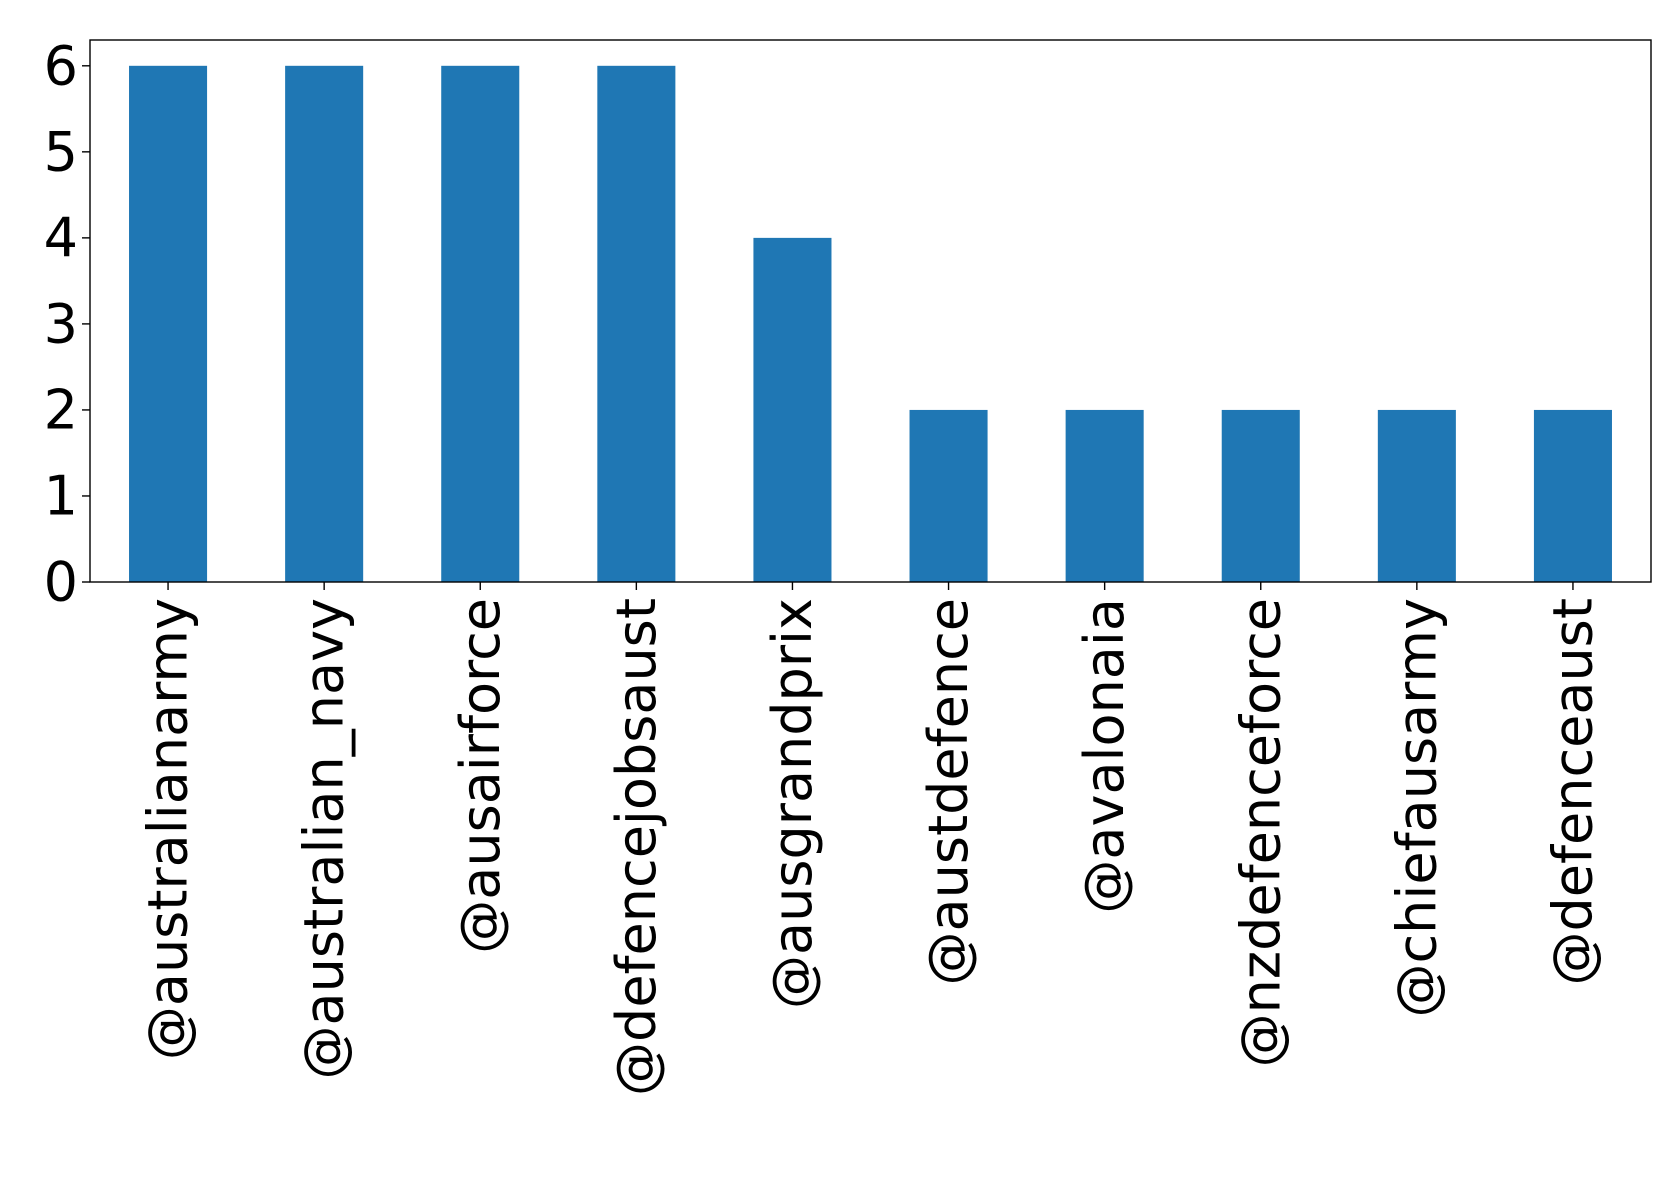 The height and width of the screenshot is (1204, 1679). What do you see at coordinates (792, 803) in the screenshot?
I see `x-tick-label: @ausgrandprix` at bounding box center [792, 803].